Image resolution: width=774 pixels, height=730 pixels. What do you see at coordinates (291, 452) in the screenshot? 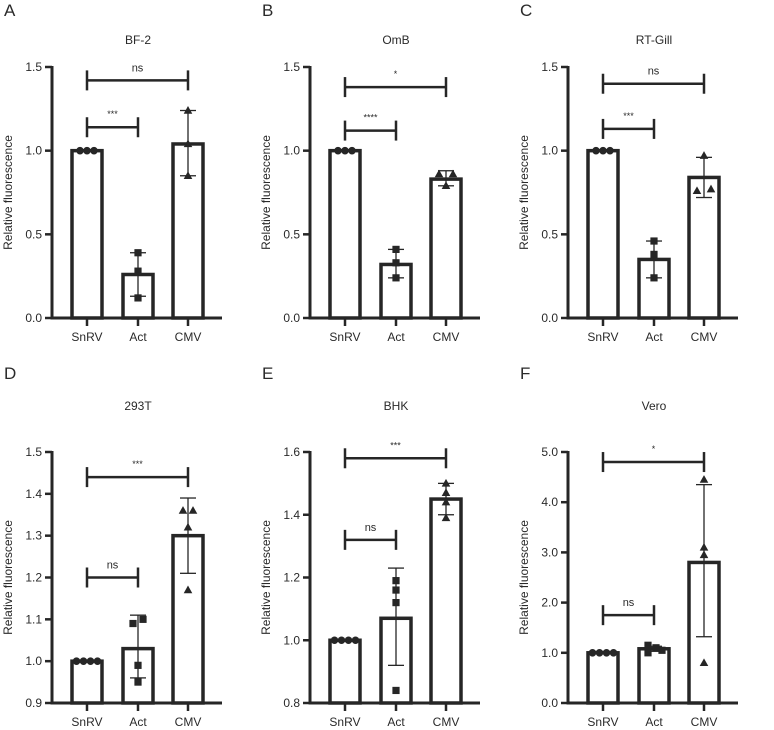
I see `y-tick-label: 1.6` at bounding box center [291, 452].